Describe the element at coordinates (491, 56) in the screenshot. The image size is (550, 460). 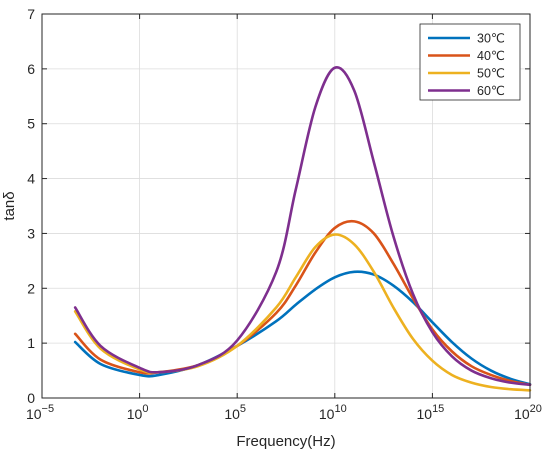
I see `legend-label-2: 40℃` at that location.